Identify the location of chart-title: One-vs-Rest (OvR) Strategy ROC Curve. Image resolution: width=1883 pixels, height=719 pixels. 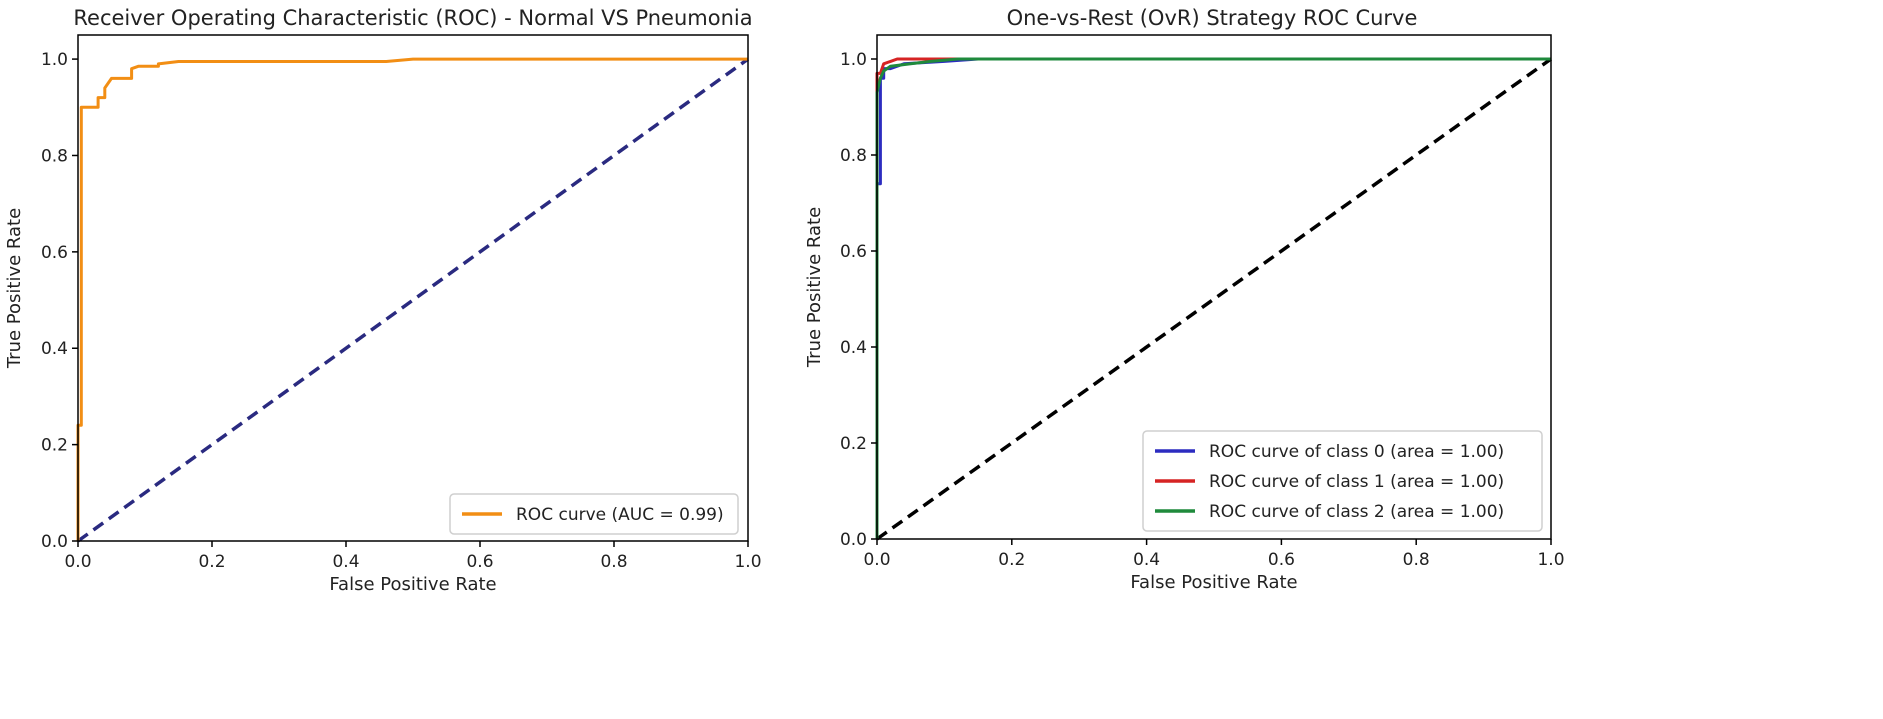
(1212, 18).